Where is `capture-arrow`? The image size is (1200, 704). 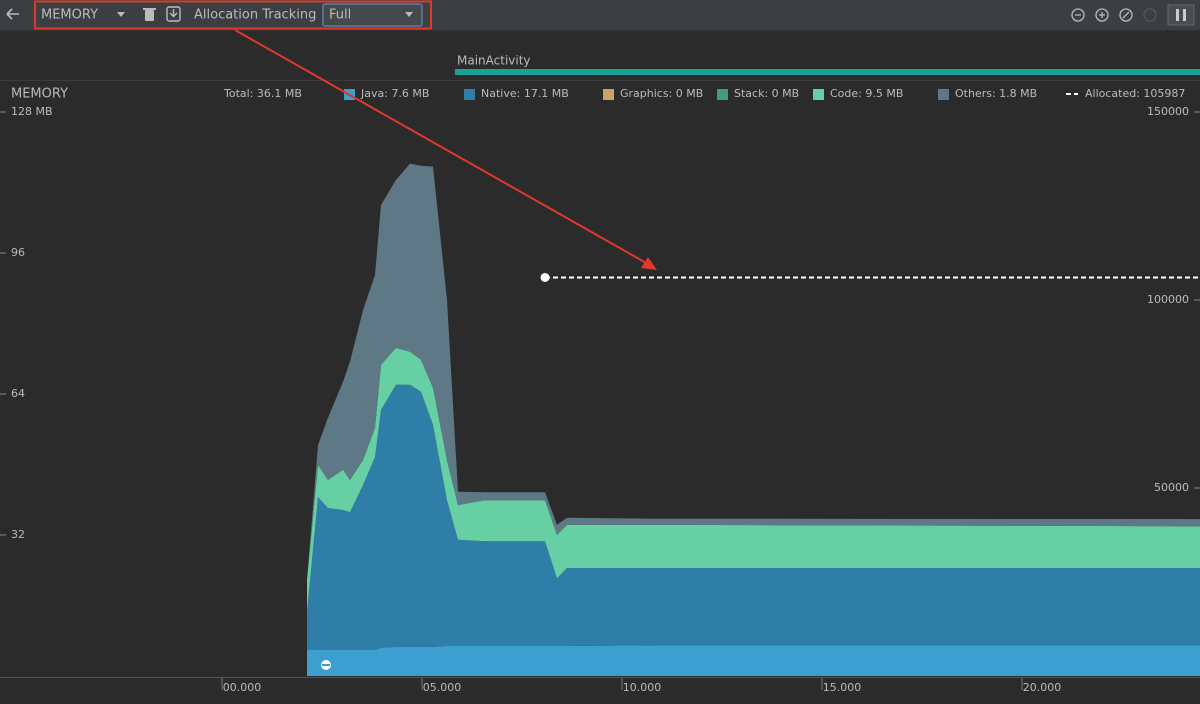
capture-arrow is located at coordinates (173, 13).